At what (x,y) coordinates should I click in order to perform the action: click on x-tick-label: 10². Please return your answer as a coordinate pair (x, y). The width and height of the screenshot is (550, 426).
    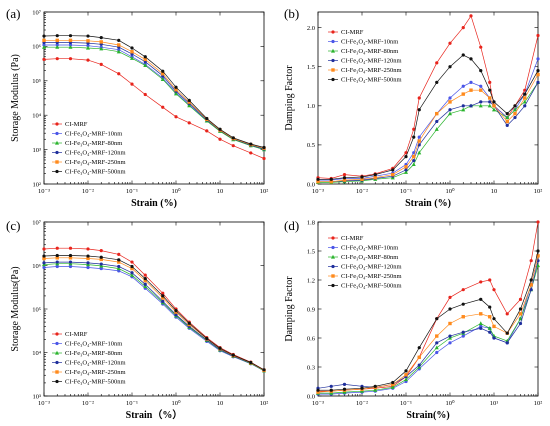
    Looking at the image, I should click on (538, 403).